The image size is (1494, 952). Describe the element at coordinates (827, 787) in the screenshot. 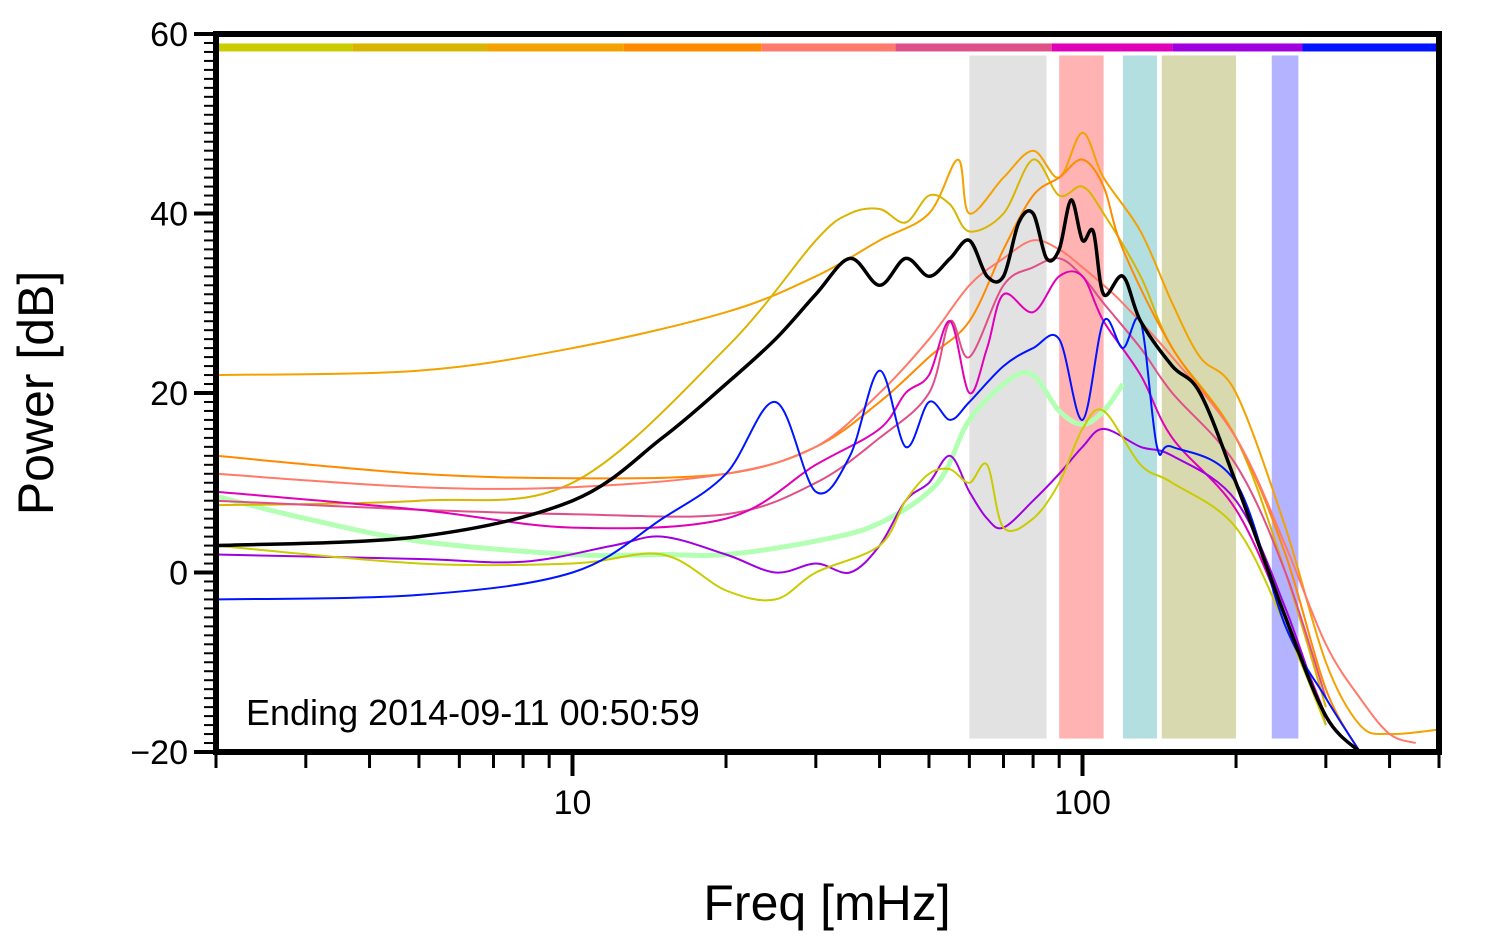

I see `x-axis: 10 100` at that location.